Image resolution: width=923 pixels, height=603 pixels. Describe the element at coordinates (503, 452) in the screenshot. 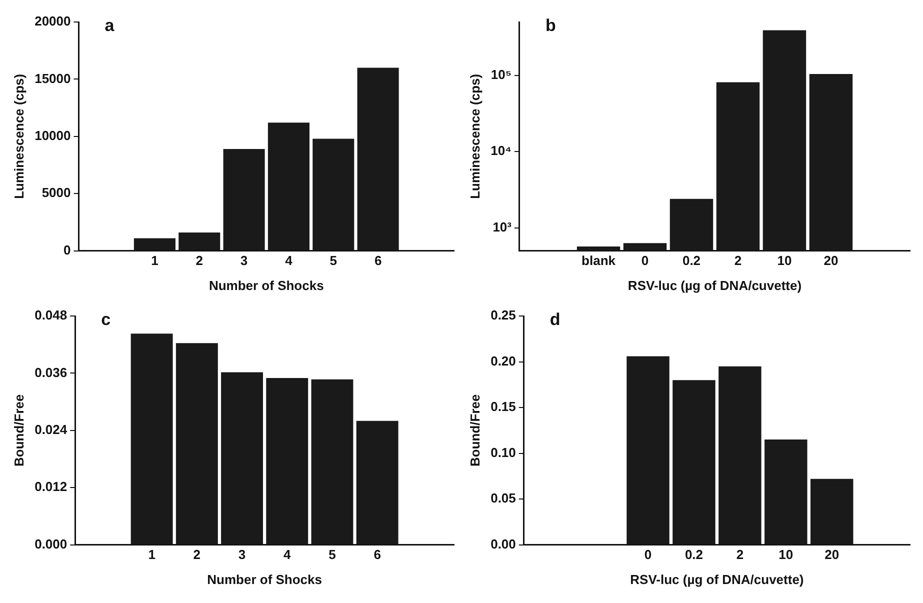

I see `y-tick-label: 0.10` at that location.